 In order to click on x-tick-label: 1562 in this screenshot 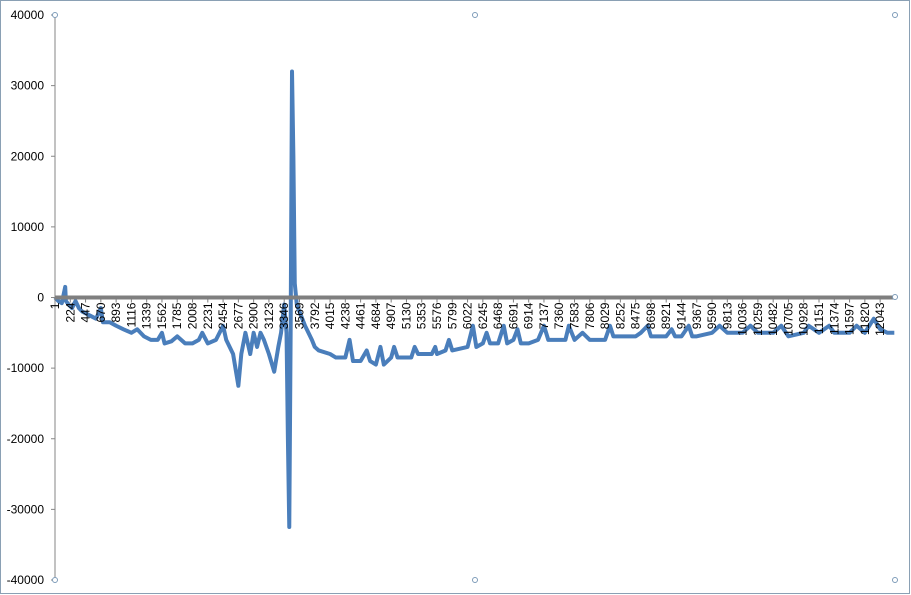, I will do `click(162, 315)`.